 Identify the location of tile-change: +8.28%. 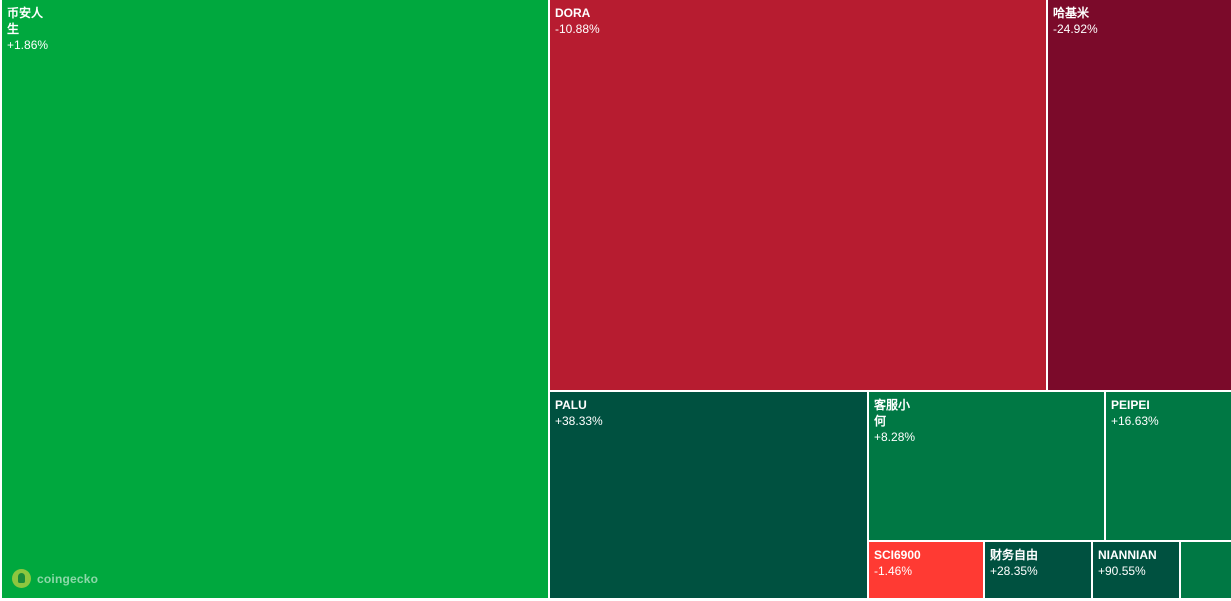
(895, 437).